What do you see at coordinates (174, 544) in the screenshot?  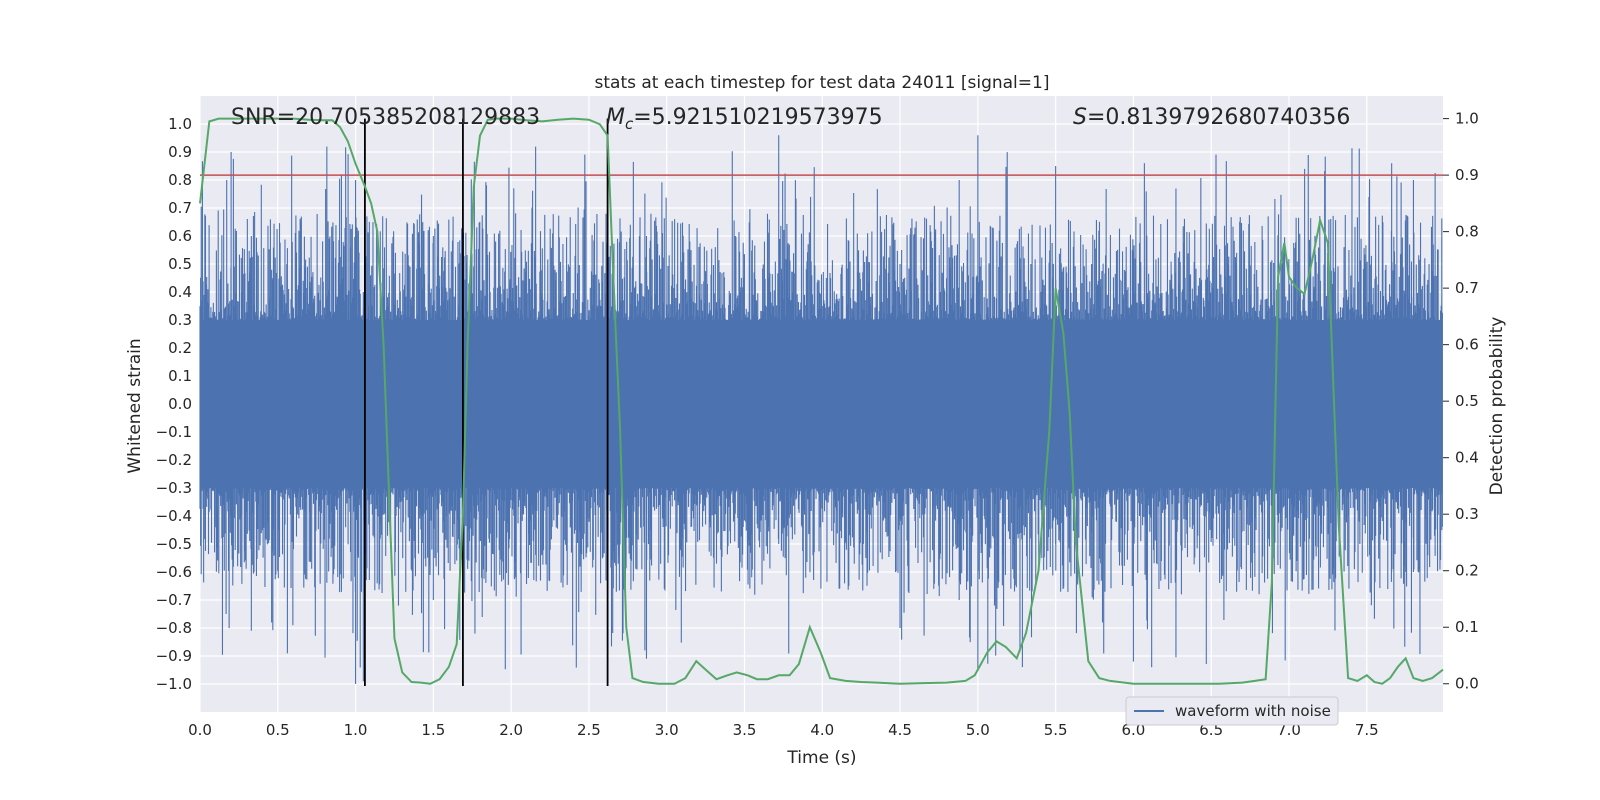 I see `y-tick-label: −0.5` at bounding box center [174, 544].